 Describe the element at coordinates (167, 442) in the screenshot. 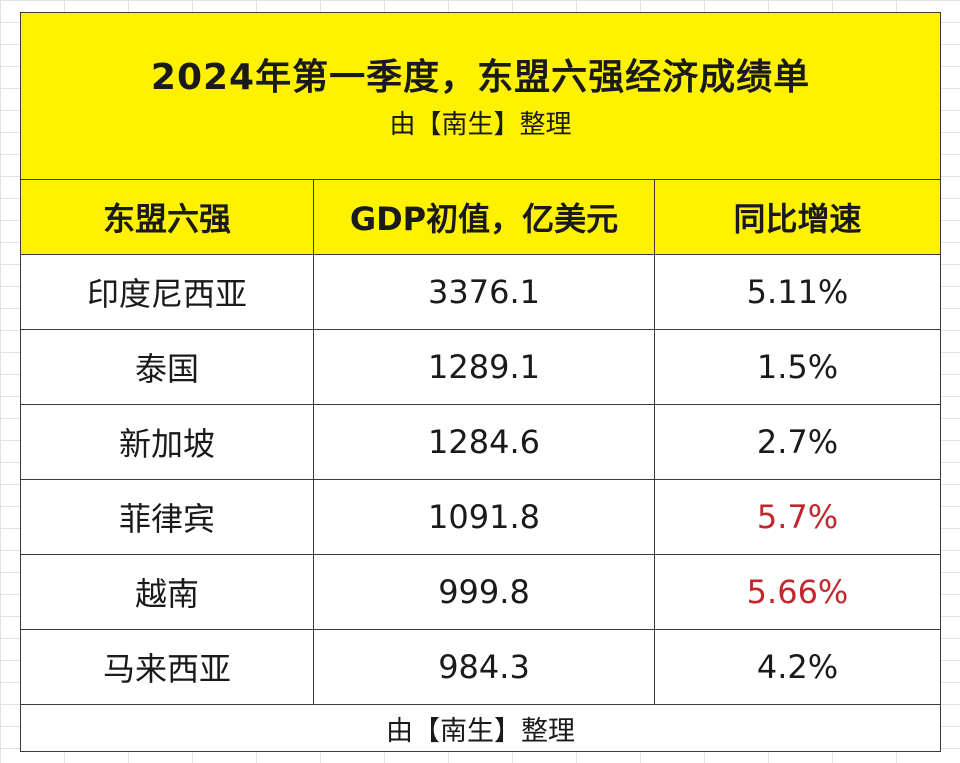

I see `country-cell: 新加坡` at that location.